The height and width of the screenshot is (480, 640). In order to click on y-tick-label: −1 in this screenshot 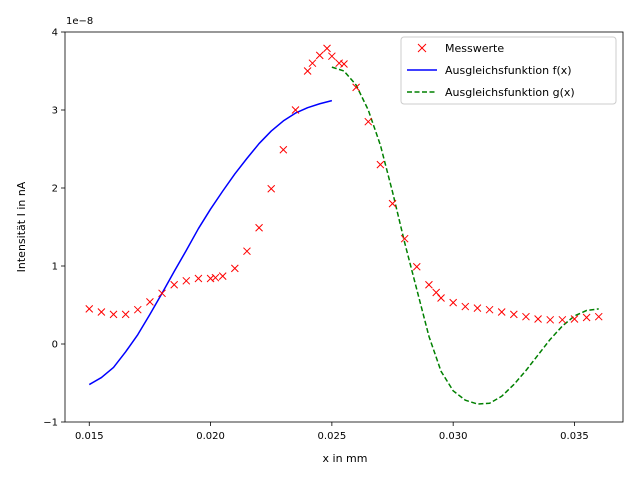, I will do `click(50, 423)`.